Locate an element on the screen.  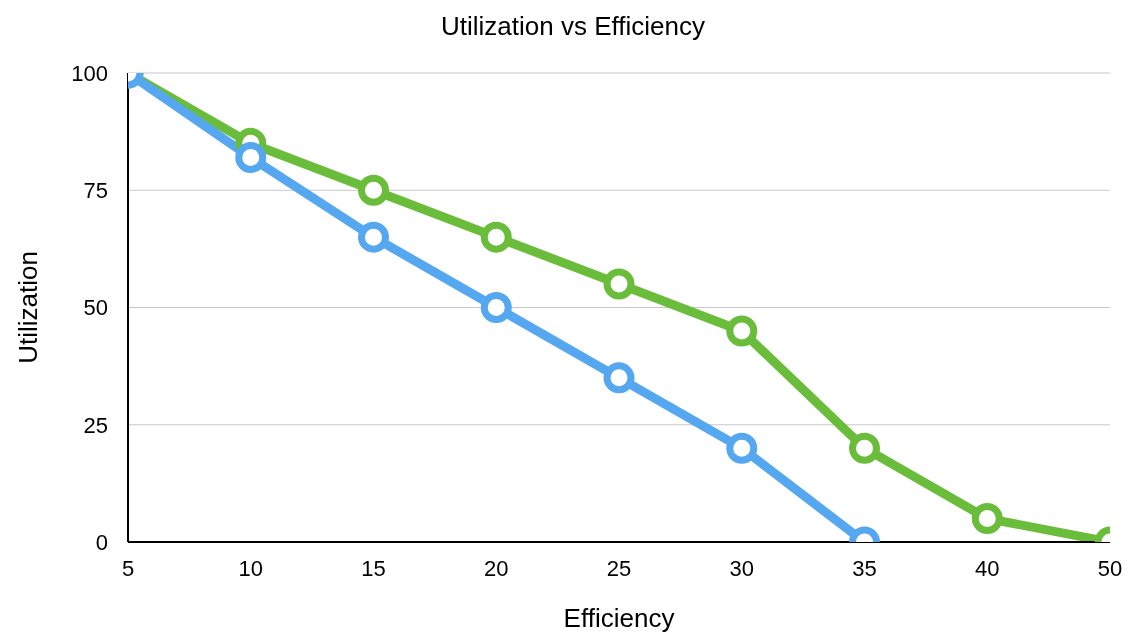
x-tick-label: 5 is located at coordinates (128, 568).